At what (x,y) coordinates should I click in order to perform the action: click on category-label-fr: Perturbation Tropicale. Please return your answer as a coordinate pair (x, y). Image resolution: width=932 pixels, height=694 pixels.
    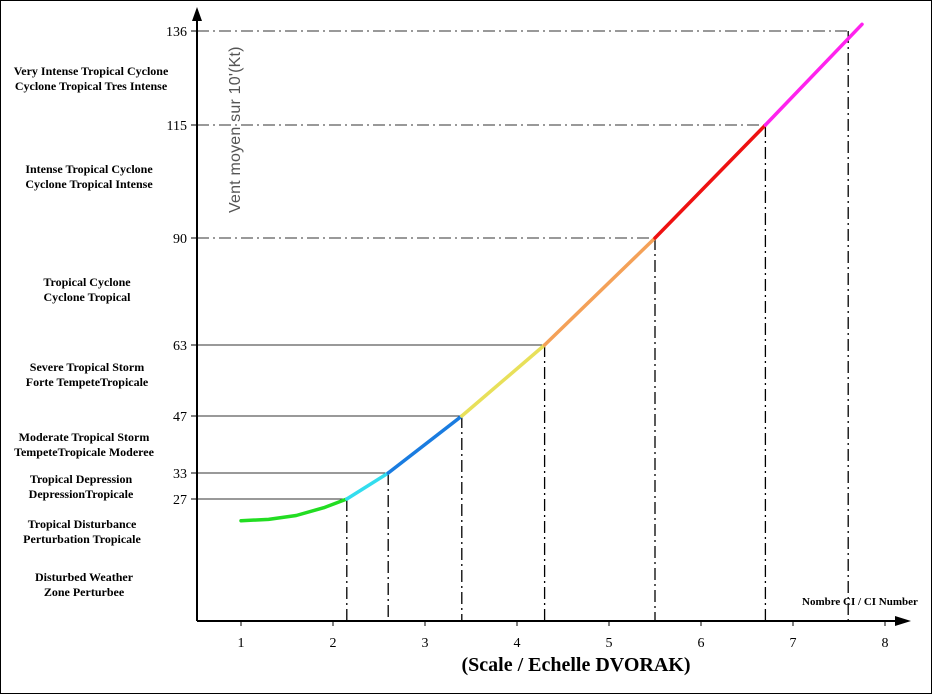
    Looking at the image, I should click on (82, 539).